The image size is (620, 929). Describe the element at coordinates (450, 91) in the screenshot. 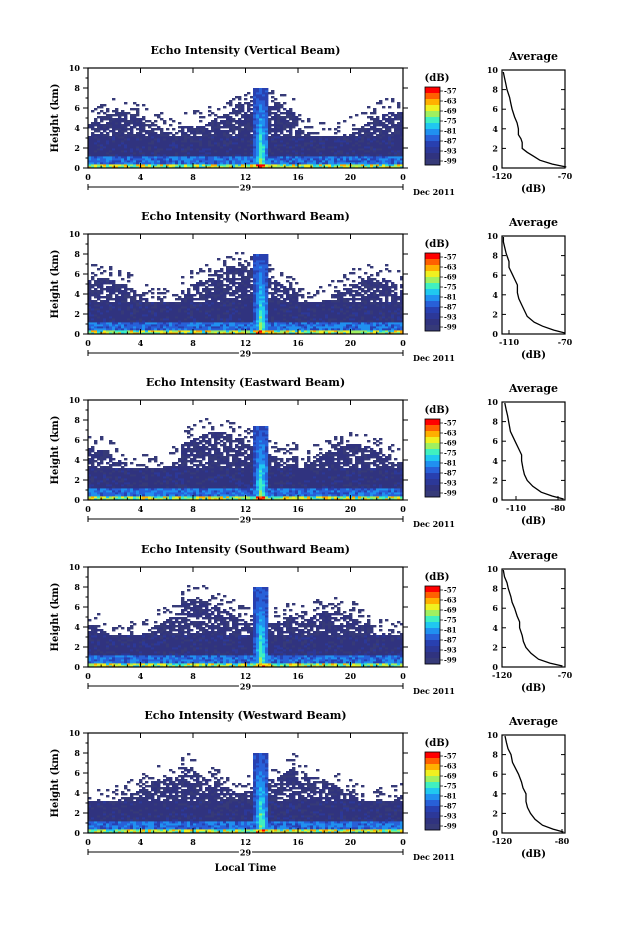

I see `colorbar-tick-label: -57` at that location.